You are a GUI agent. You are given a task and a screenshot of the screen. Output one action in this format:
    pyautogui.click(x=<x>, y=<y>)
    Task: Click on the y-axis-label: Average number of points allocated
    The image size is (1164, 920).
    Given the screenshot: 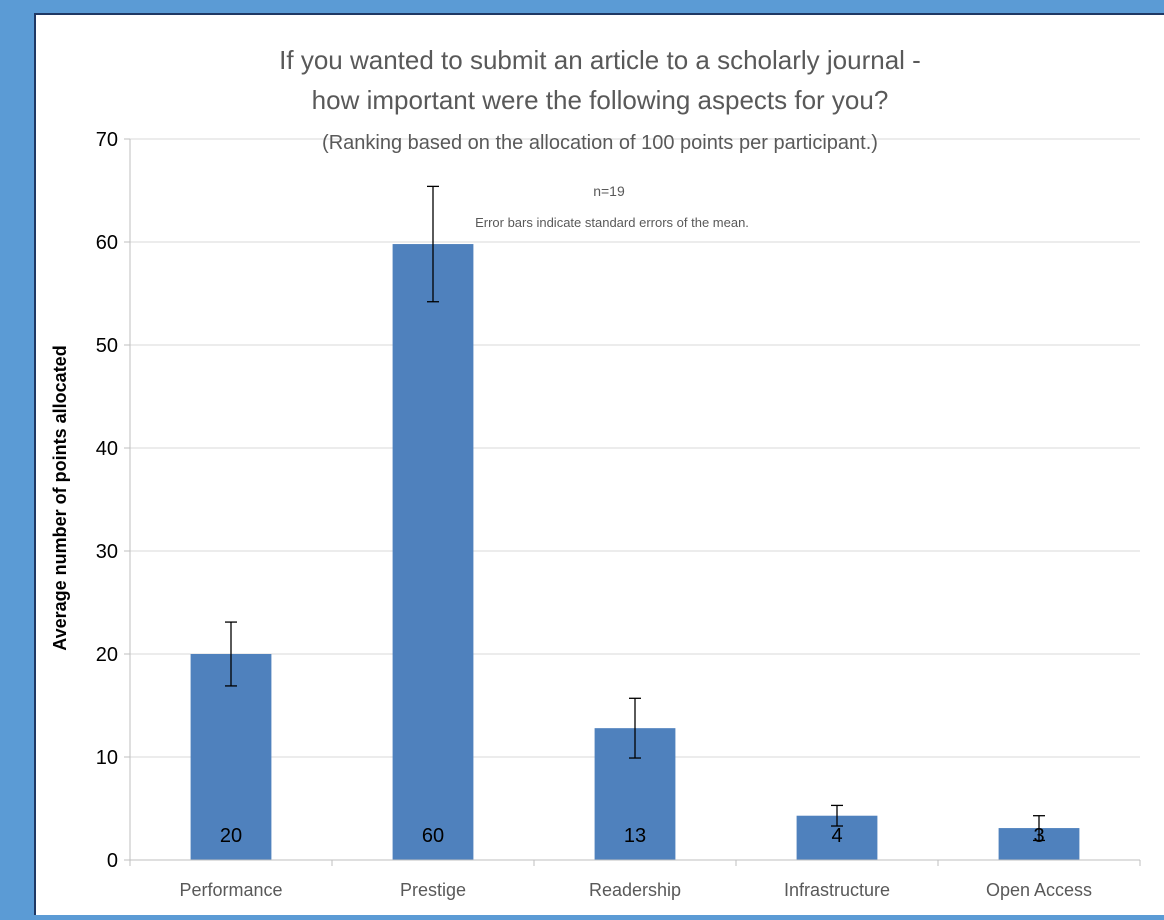 What is the action you would take?
    pyautogui.click(x=60, y=497)
    